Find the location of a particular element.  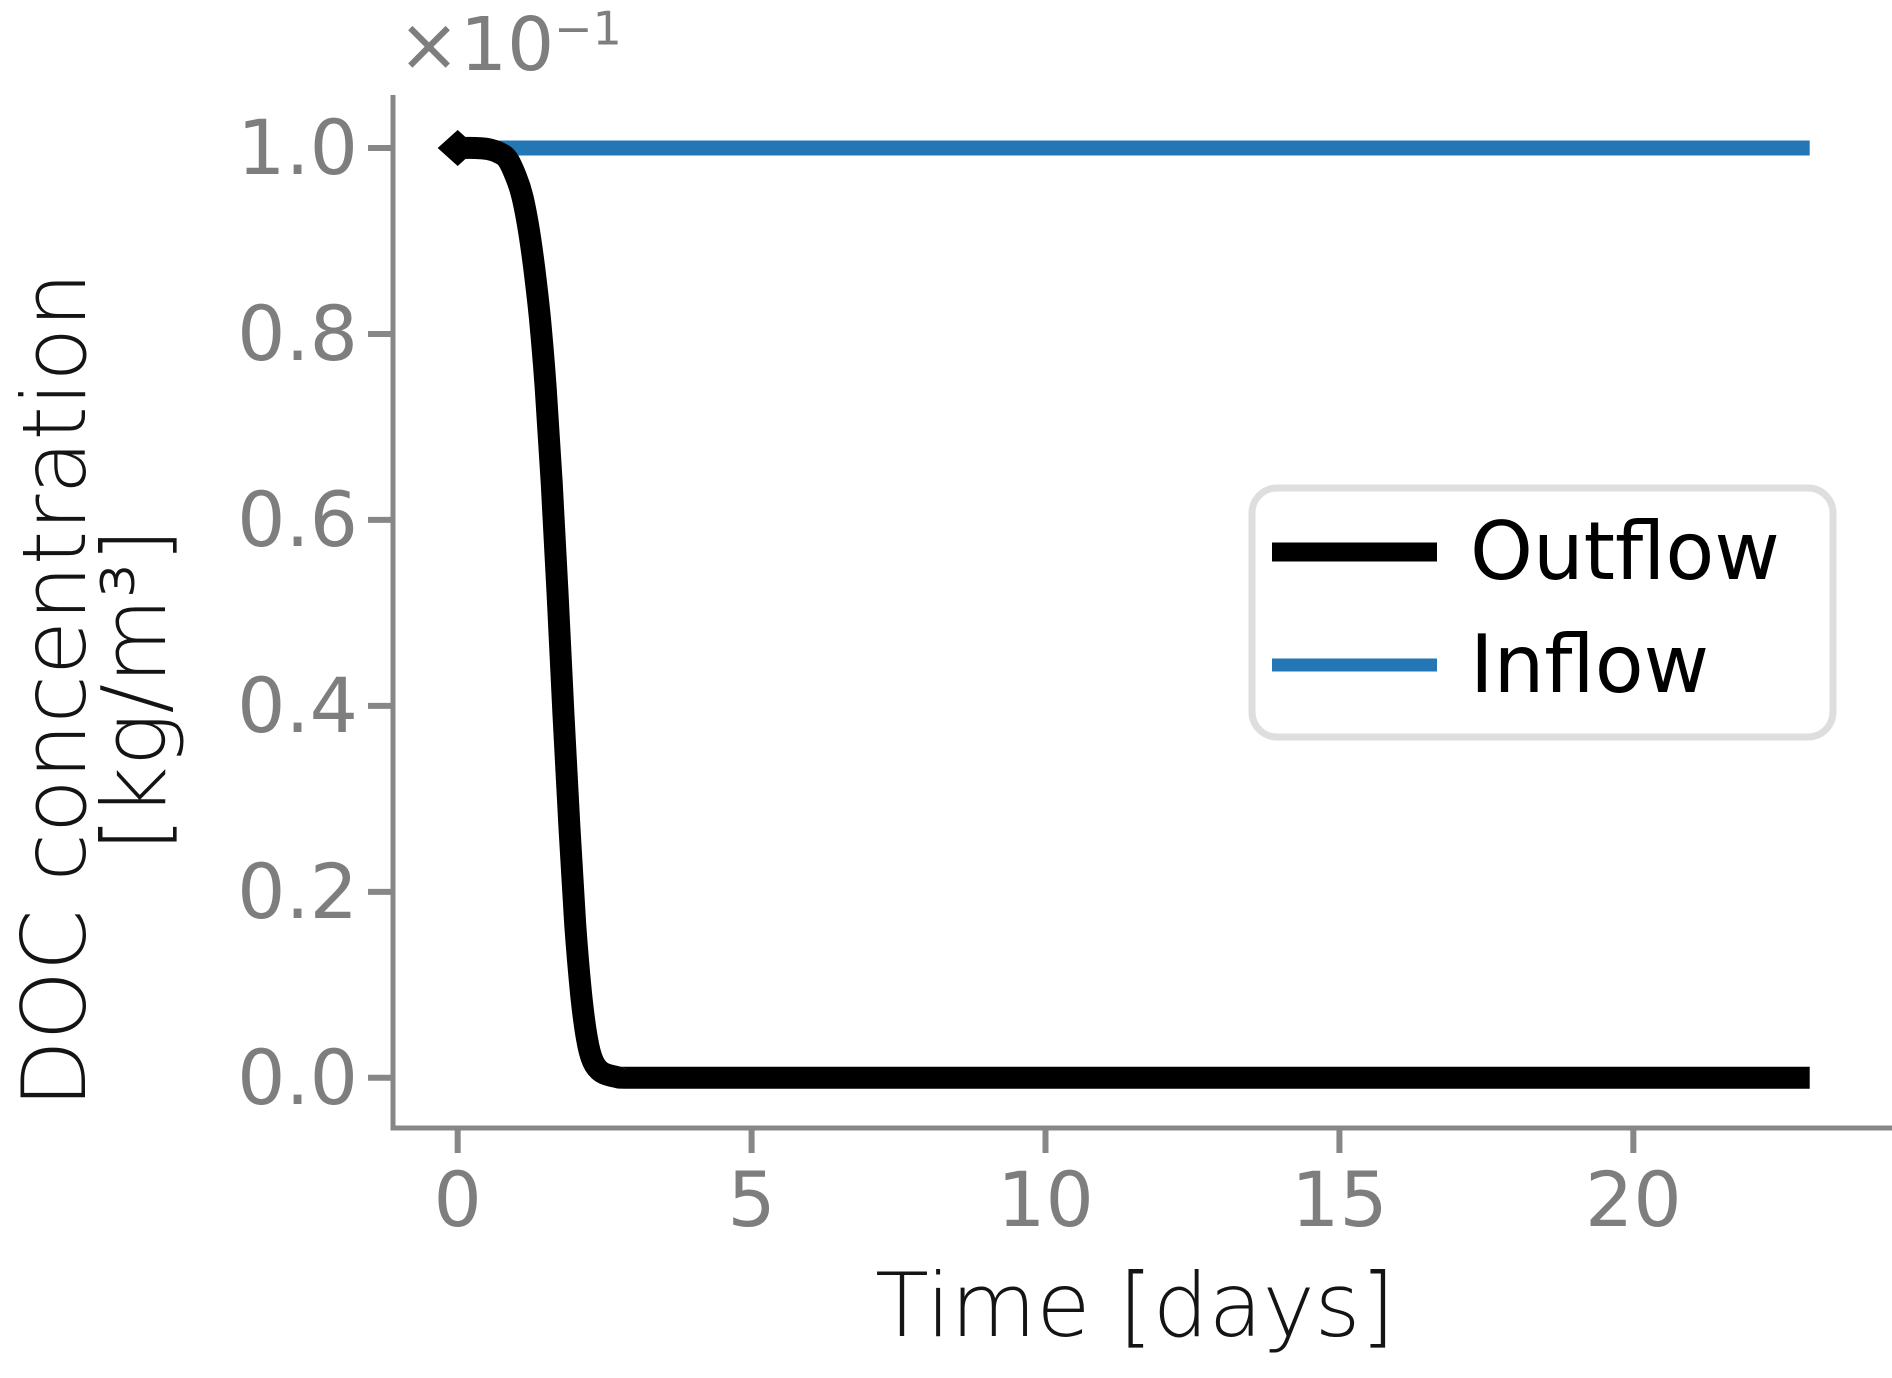

x-tick-label: 15 is located at coordinates (1339, 1199).